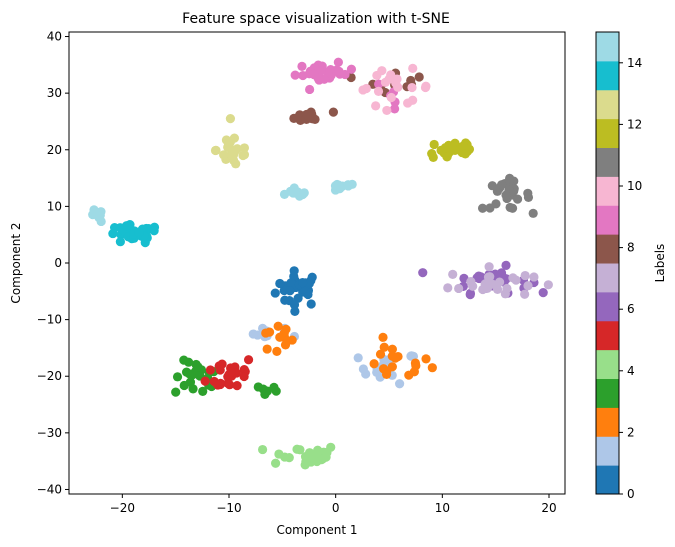 The width and height of the screenshot is (675, 547). What do you see at coordinates (49, 376) in the screenshot?
I see `y-tick-label: −20` at bounding box center [49, 376].